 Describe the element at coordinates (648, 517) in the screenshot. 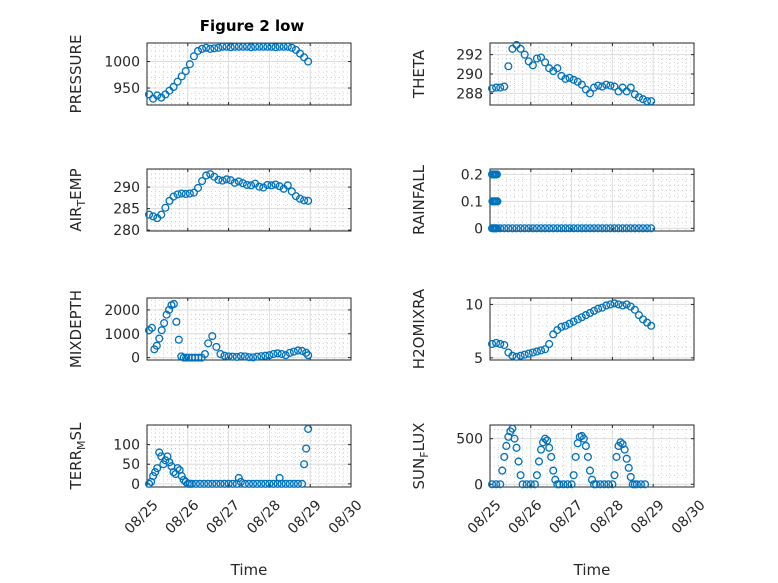

I see `x-tick-label: 08/29` at that location.